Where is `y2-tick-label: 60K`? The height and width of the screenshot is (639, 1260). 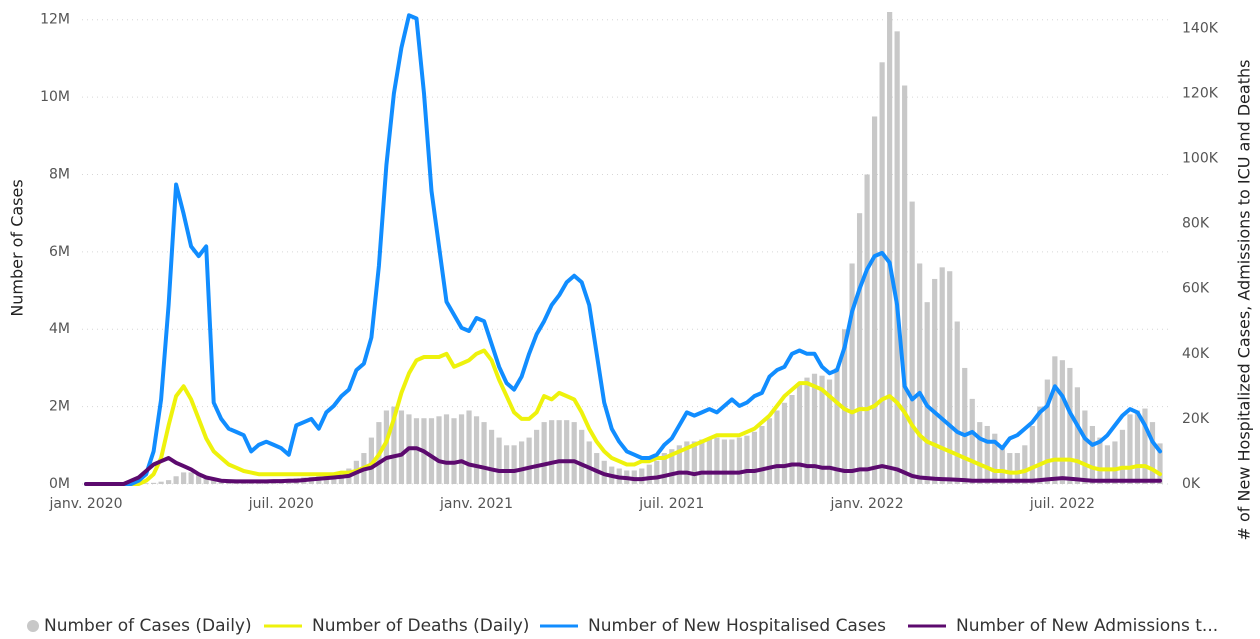
y2-tick-label: 60K is located at coordinates (1196, 289).